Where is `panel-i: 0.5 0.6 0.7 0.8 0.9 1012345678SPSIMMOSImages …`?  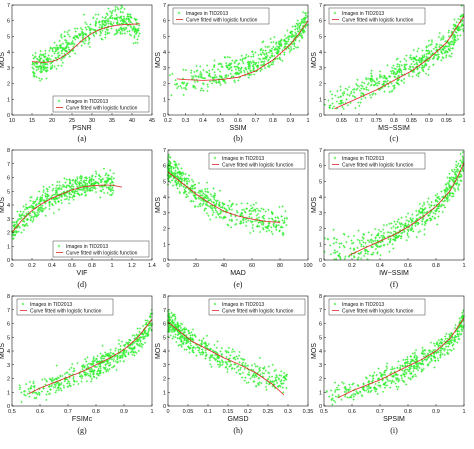
panel-i: 0.5 0.6 0.7 0.8 0.9 1012345678SPSIMMOSImages … is located at coordinates (388, 364).